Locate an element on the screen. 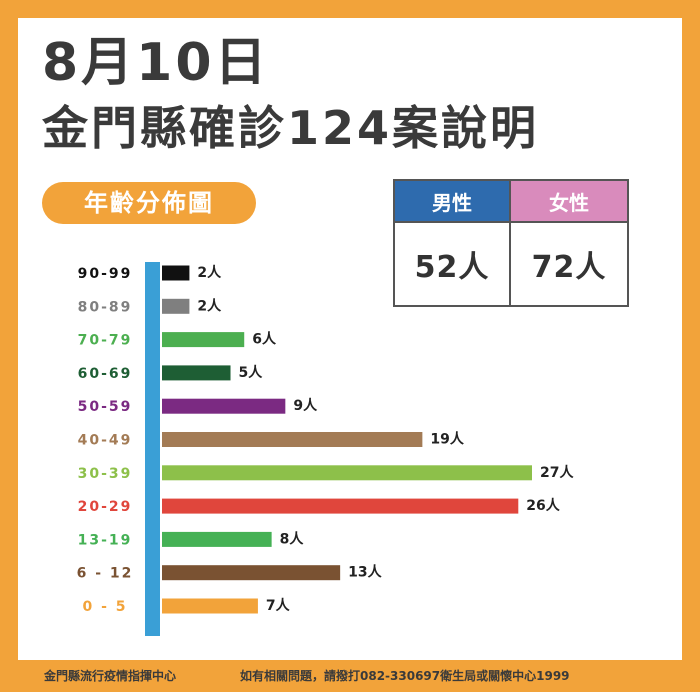 This screenshot has height=692, width=700. value-label: 19人 is located at coordinates (447, 439).